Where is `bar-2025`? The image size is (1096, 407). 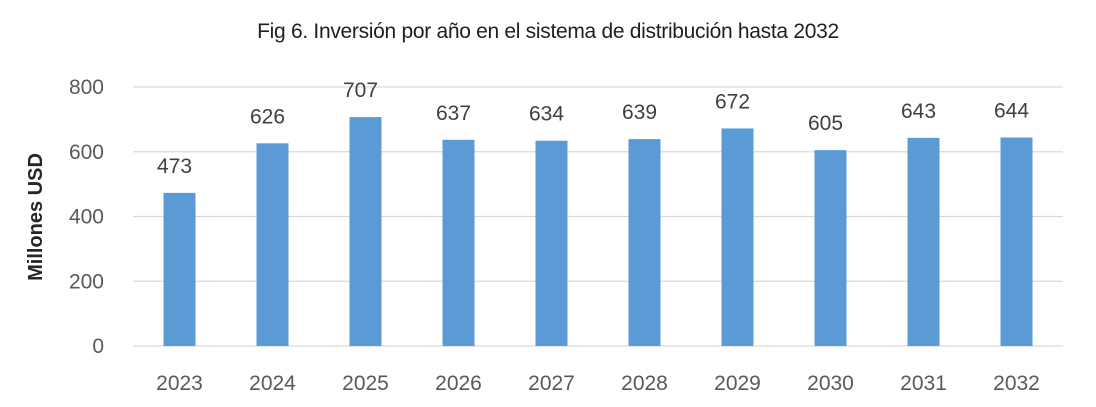 bar-2025 is located at coordinates (365, 231).